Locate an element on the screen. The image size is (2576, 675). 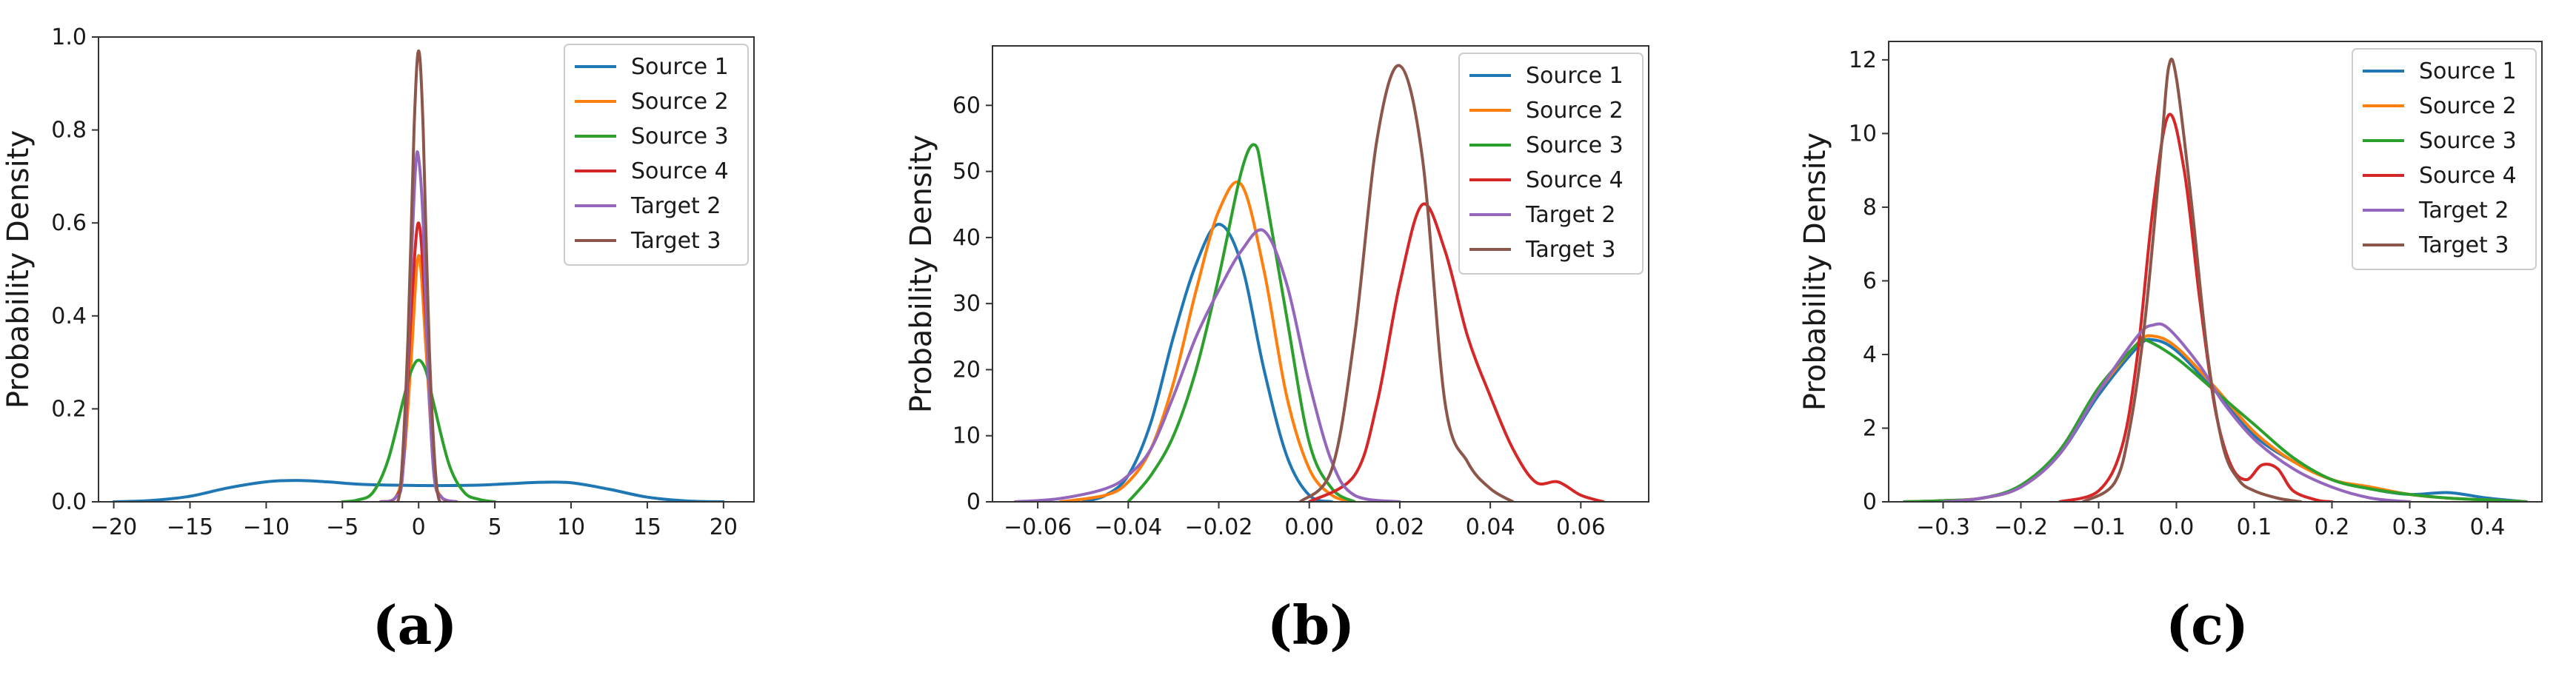
y-tick-label: 0.6 is located at coordinates (69, 223).